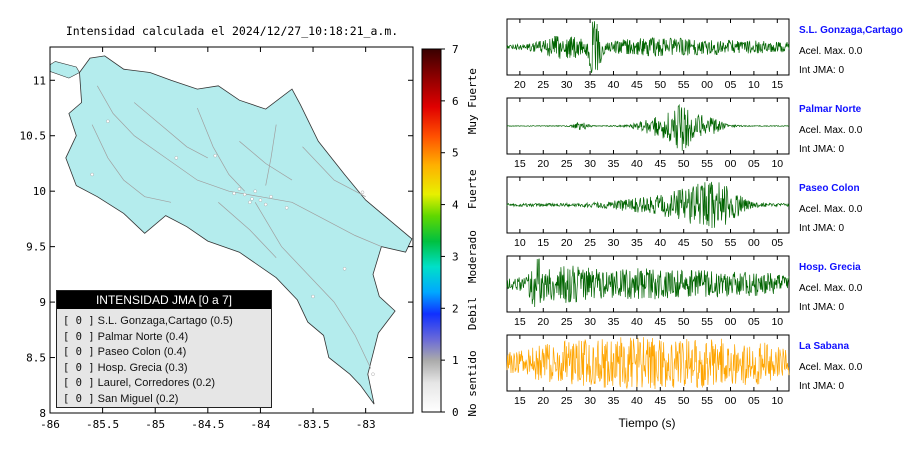 The width and height of the screenshot is (910, 460). What do you see at coordinates (472, 101) in the screenshot?
I see `colorbar-category-label: Muy Fuerte` at bounding box center [472, 101].